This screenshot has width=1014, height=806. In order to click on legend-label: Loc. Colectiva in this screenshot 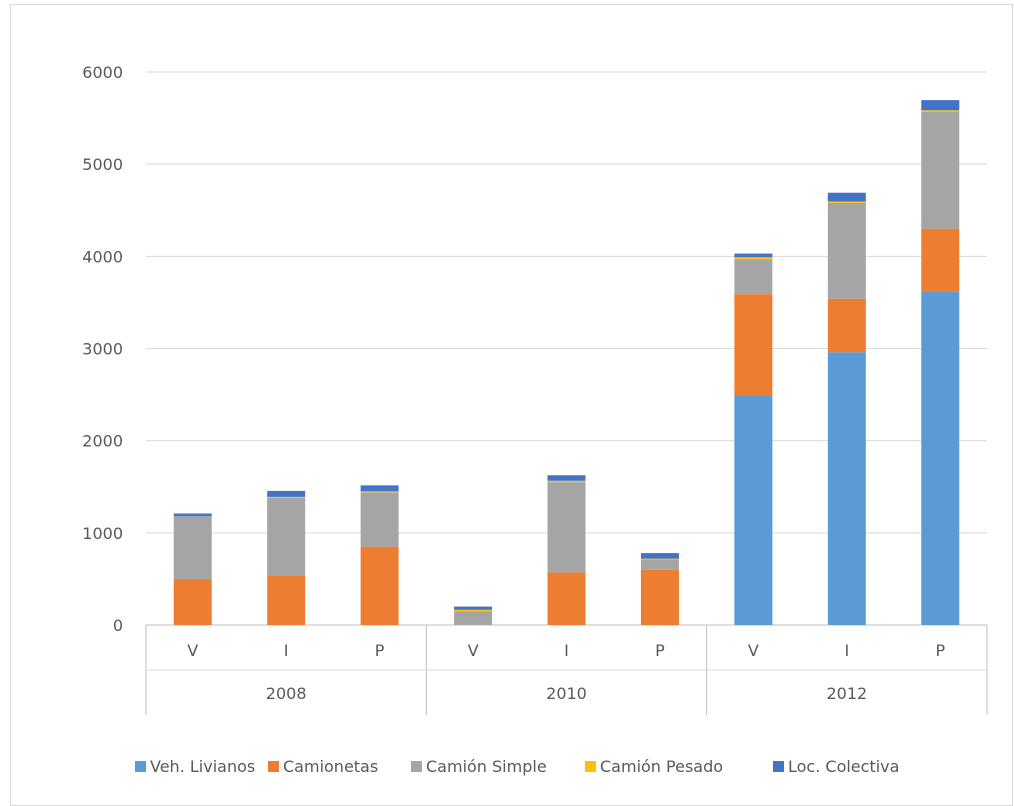, I will do `click(843, 766)`.